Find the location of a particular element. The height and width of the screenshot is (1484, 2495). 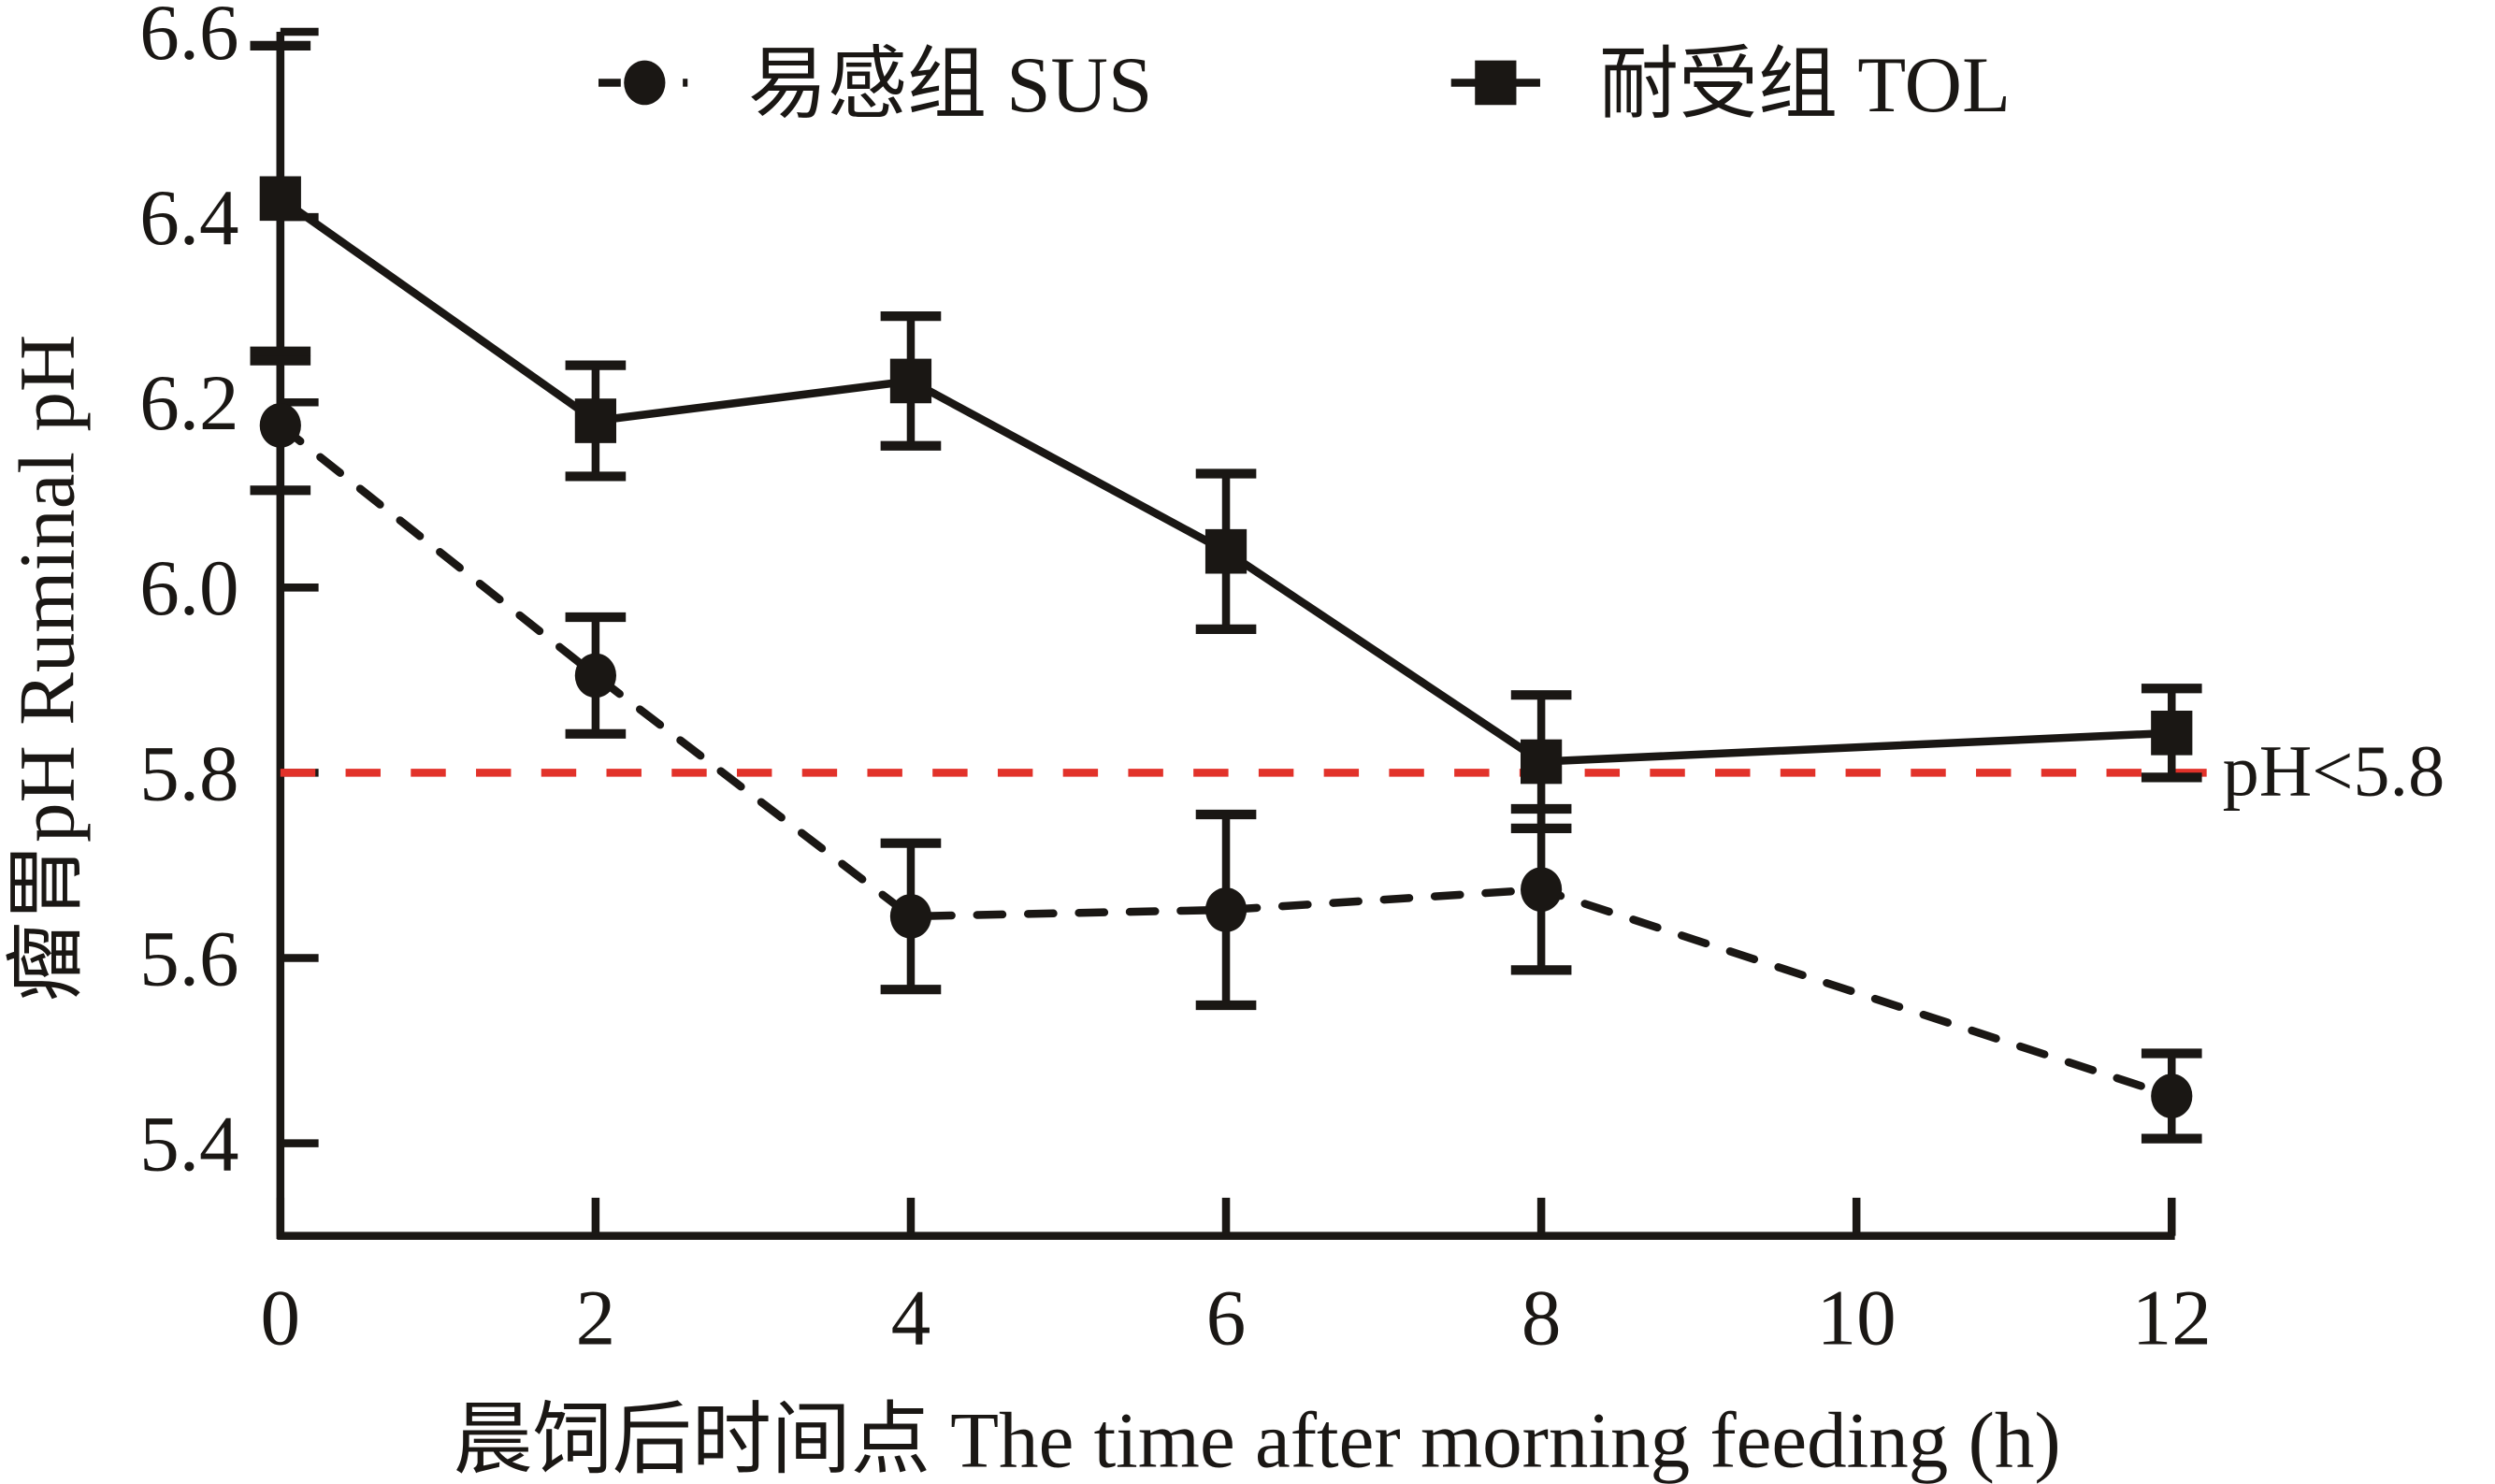

y-axis-label: 瘤胃pH Ruminal pH is located at coordinates (48, 668).